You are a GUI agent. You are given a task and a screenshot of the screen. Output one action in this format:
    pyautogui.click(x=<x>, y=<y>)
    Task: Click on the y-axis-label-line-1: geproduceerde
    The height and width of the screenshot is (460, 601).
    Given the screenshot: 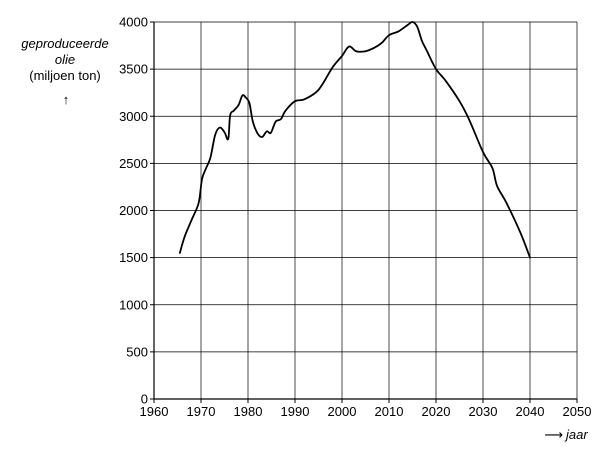 What is the action you would take?
    pyautogui.click(x=64, y=43)
    